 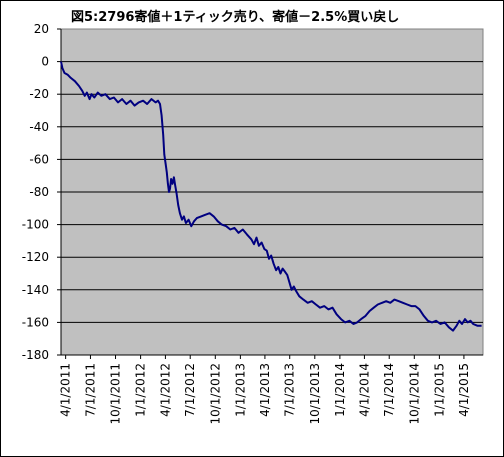 I want to click on y-tick-label: -60, so click(x=39, y=159).